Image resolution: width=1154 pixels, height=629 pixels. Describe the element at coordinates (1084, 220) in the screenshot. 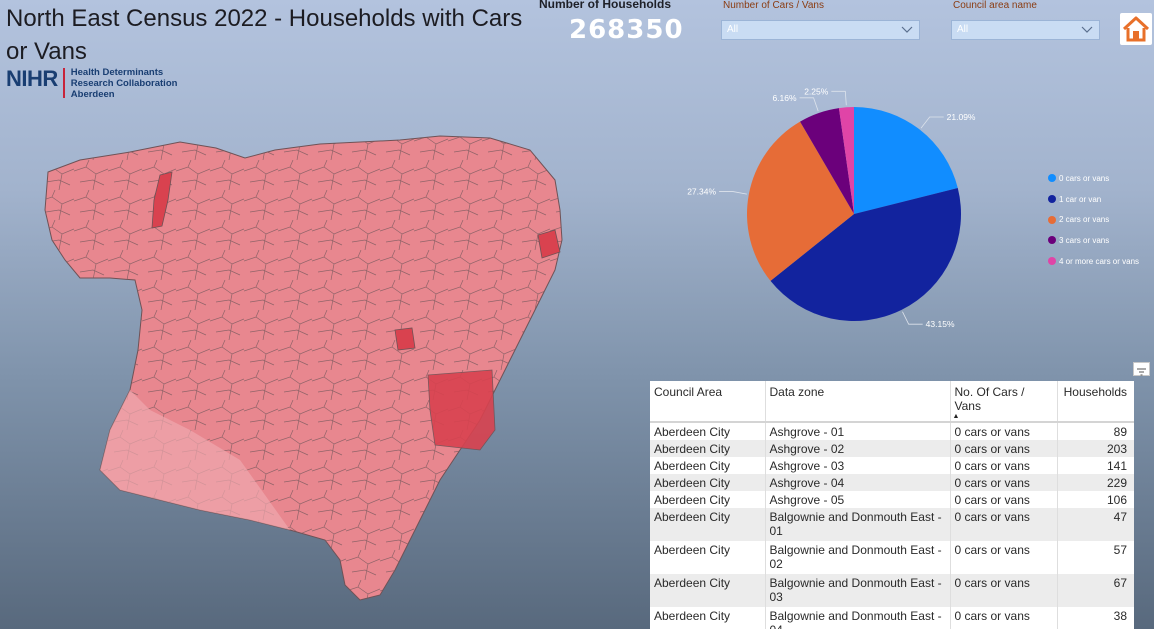

I see `legend-label: 2 cars or vans` at that location.